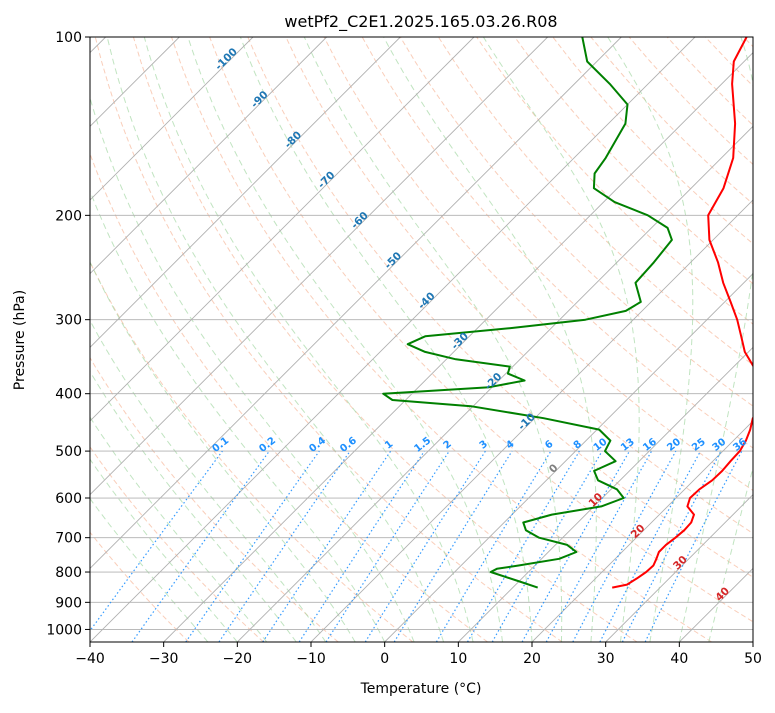  What do you see at coordinates (420, 22) in the screenshot?
I see `chart-title: wetPf2_C2E1.2025.165.03.26.R08` at bounding box center [420, 22].